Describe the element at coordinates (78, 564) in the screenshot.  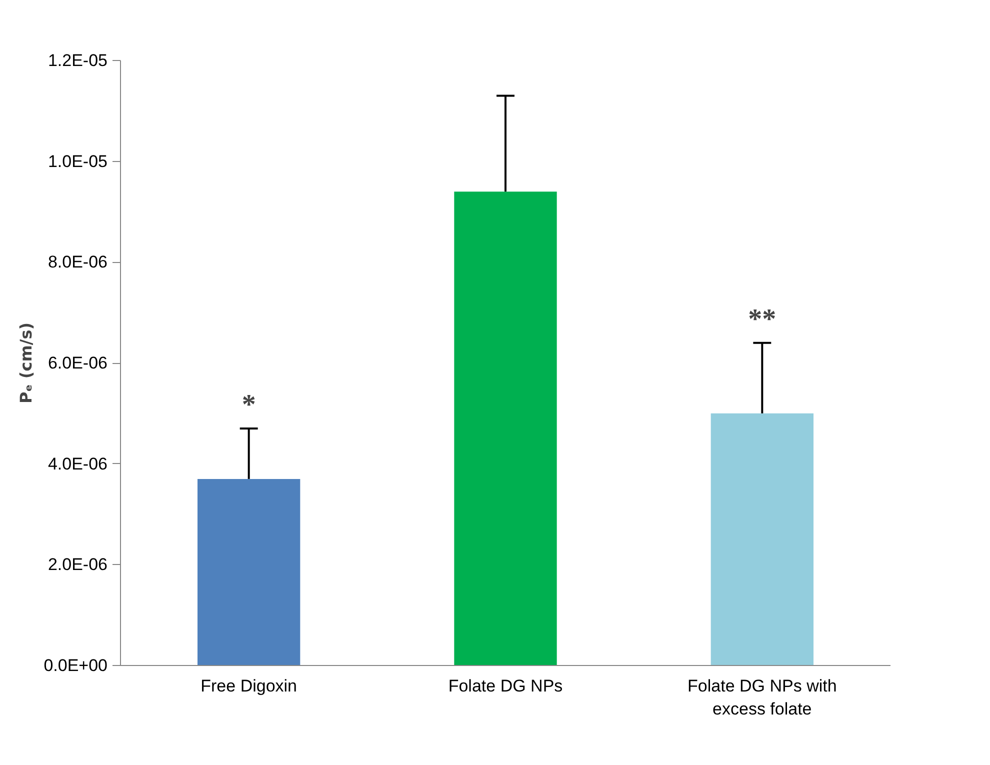
I see `y-tick-label: 2.0E-06` at that location.